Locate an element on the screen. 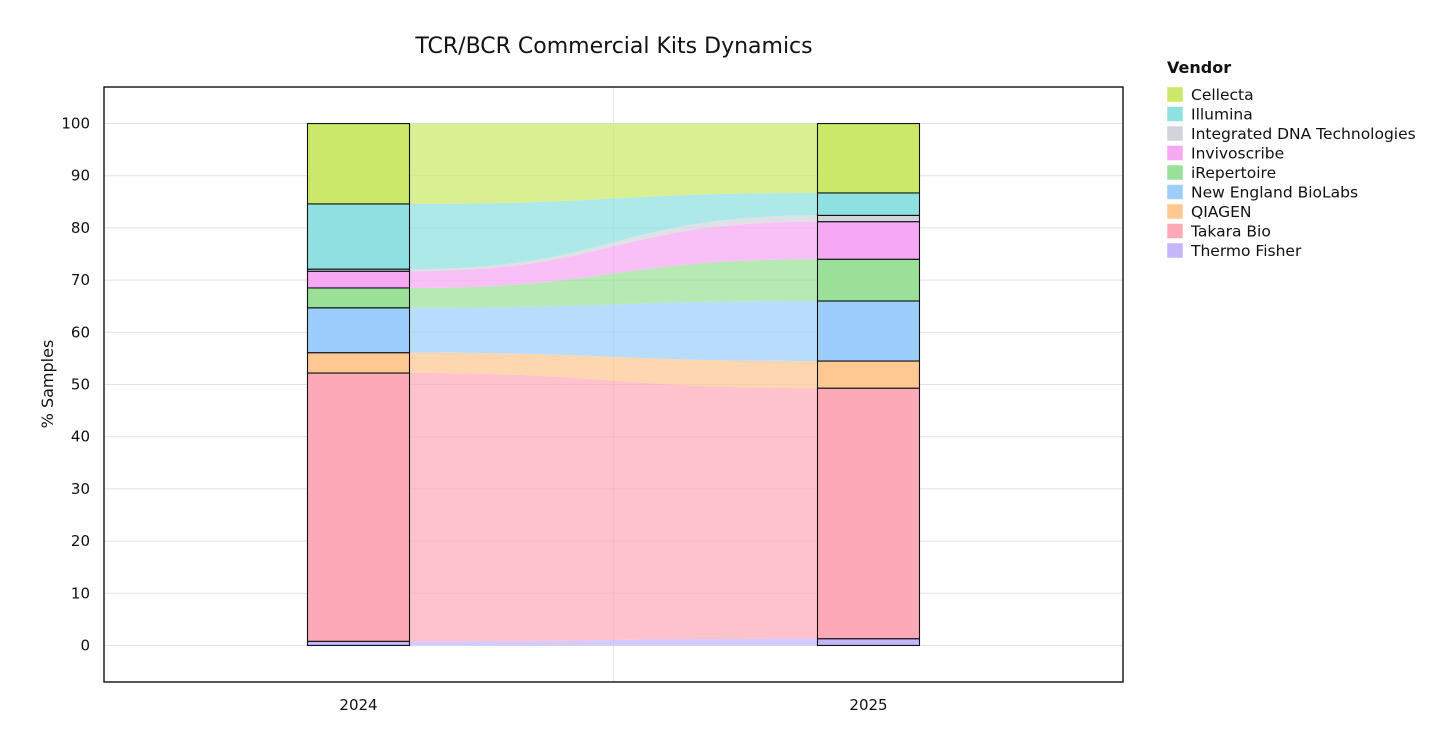 This screenshot has height=745, width=1456. legend-label-invivoscribe: Invivoscribe is located at coordinates (1237, 154).